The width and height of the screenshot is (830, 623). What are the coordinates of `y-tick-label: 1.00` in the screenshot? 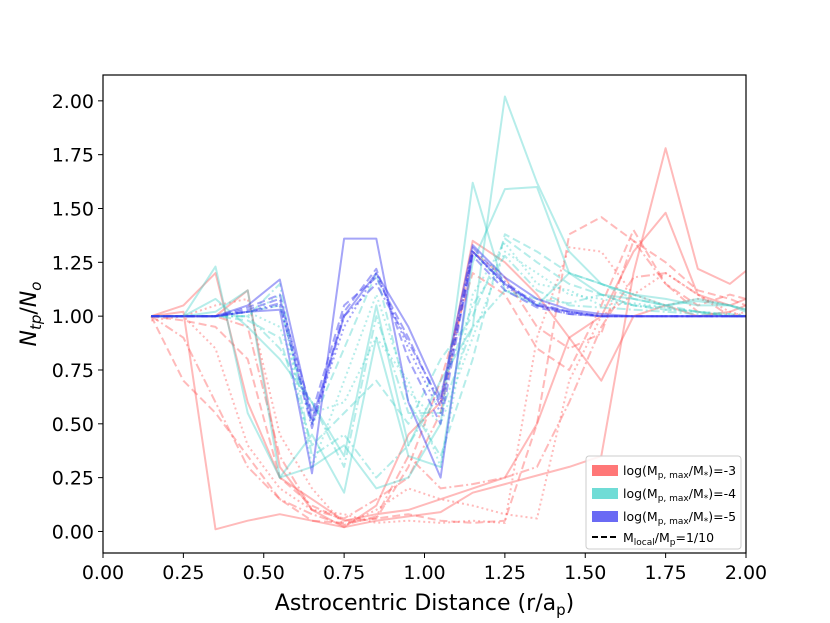 It's located at (73, 317).